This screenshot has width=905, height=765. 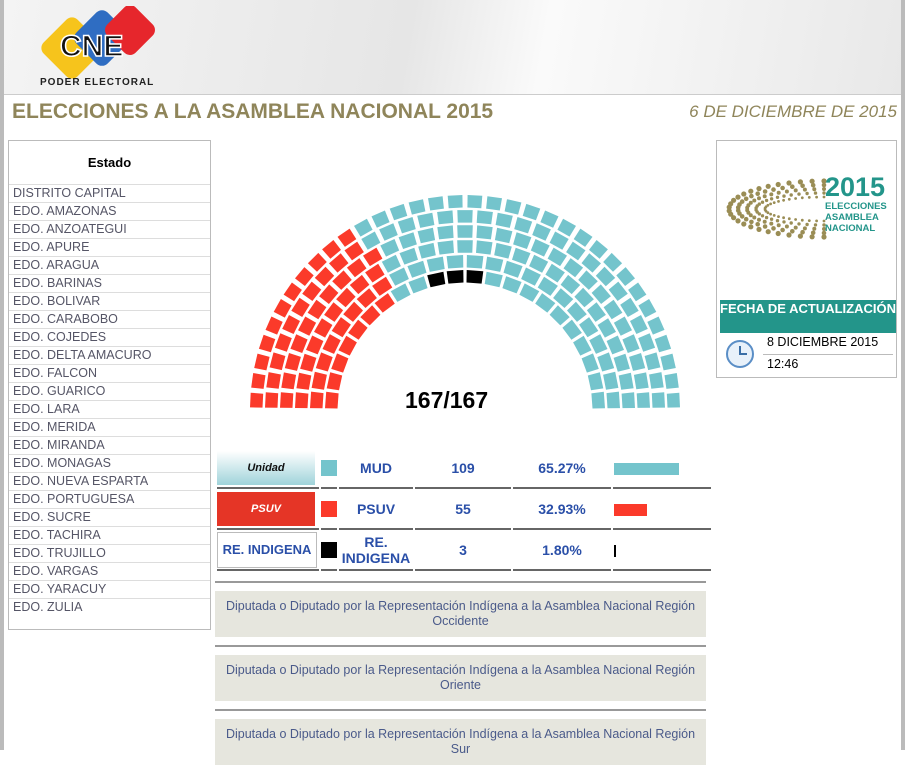 What do you see at coordinates (109, 427) in the screenshot?
I see `state-item: EDO. MERIDA` at bounding box center [109, 427].